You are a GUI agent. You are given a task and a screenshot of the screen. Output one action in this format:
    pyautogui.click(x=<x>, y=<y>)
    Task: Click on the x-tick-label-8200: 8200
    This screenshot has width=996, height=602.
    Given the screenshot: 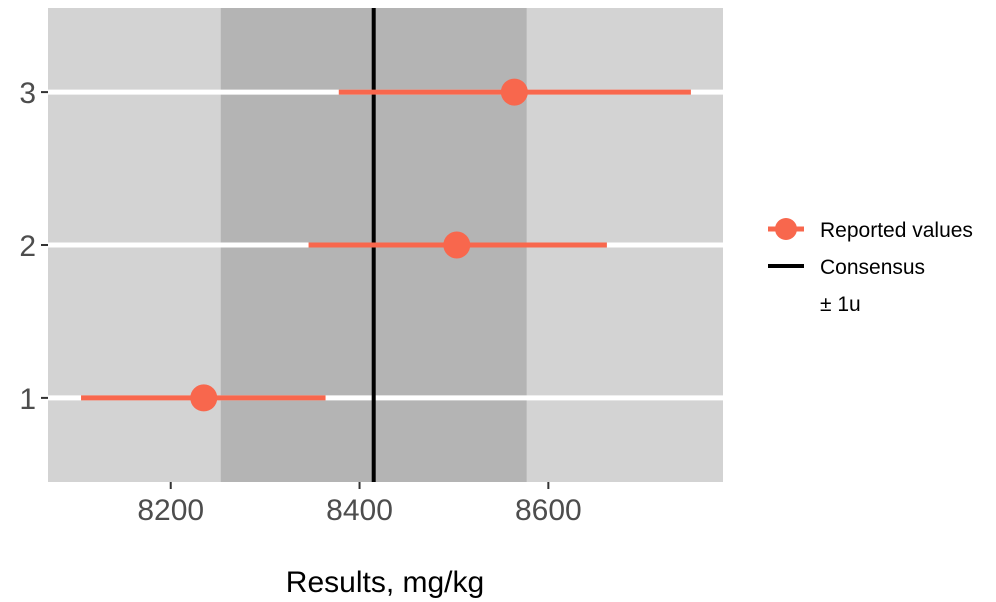 What is the action you would take?
    pyautogui.click(x=170, y=510)
    